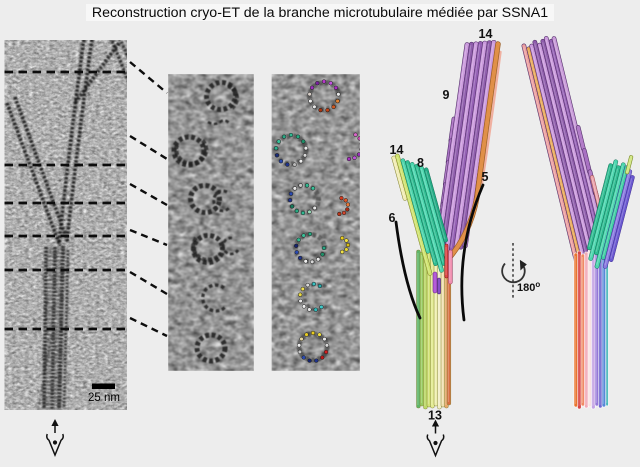 The height and width of the screenshot is (467, 640). Describe the element at coordinates (392, 218) in the screenshot. I see `svg-text: 6` at that location.